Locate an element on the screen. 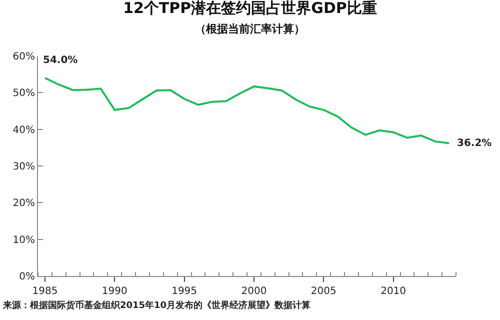 The height and width of the screenshot is (320, 500). source-note: 来源：根据国际货币基金组织2015年10月发布的《世界经济展望》数据计算 is located at coordinates (156, 305).